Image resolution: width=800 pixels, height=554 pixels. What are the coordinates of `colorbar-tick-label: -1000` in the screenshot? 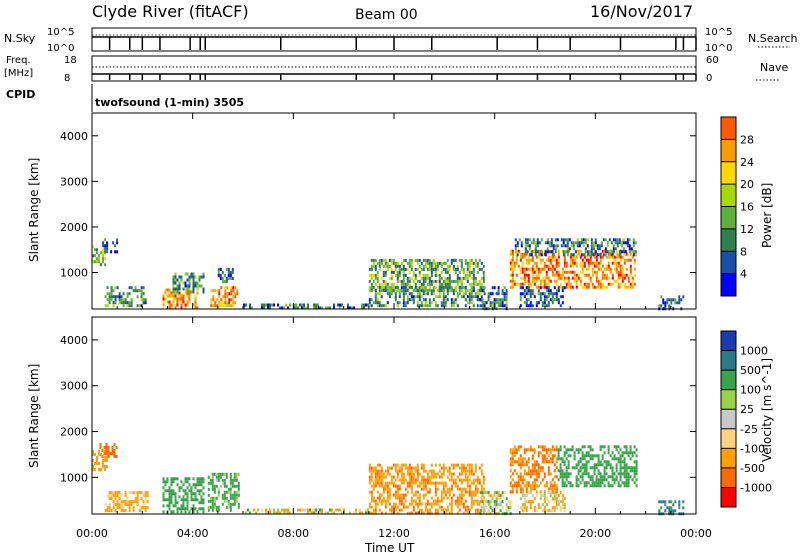 It's located at (756, 487).